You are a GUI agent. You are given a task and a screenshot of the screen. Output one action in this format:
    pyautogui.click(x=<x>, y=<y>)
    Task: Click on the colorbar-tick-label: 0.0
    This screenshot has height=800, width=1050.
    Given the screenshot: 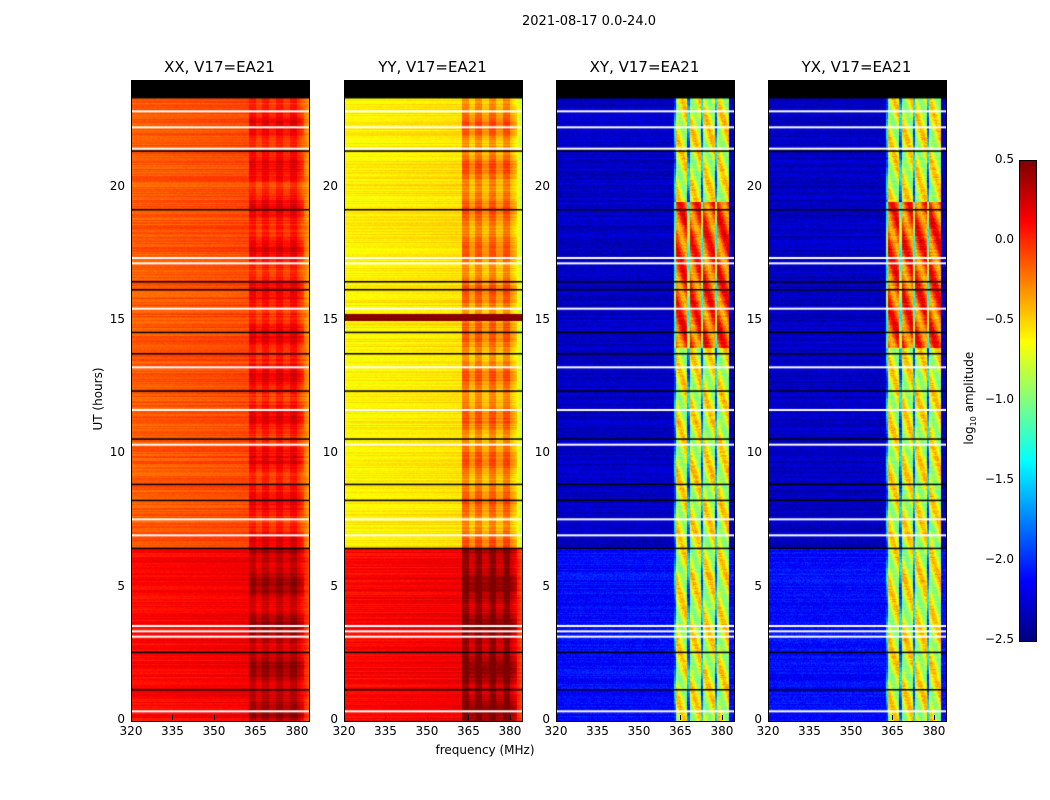 What is the action you would take?
    pyautogui.click(x=1004, y=239)
    